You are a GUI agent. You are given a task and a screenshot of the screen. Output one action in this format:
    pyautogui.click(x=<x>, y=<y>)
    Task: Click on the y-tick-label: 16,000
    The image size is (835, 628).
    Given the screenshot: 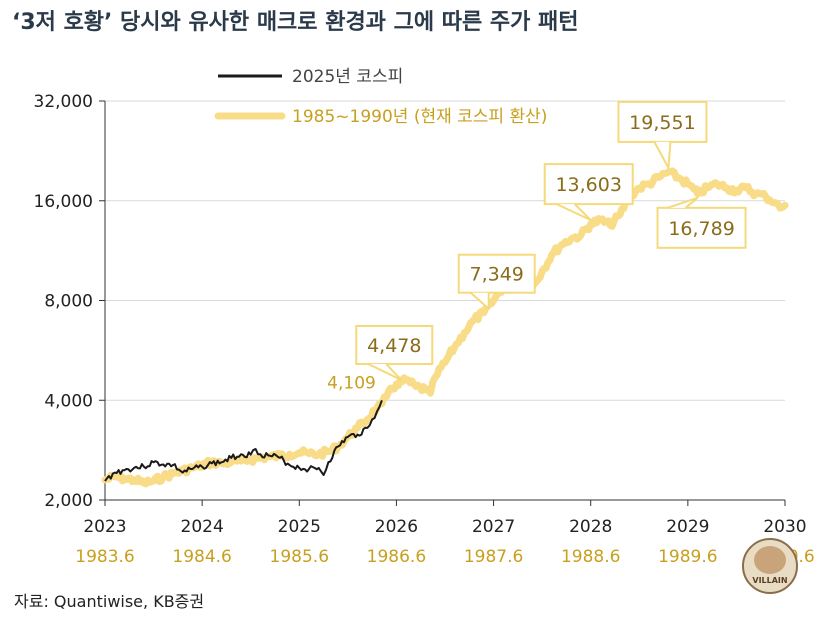 What is the action you would take?
    pyautogui.click(x=63, y=202)
    